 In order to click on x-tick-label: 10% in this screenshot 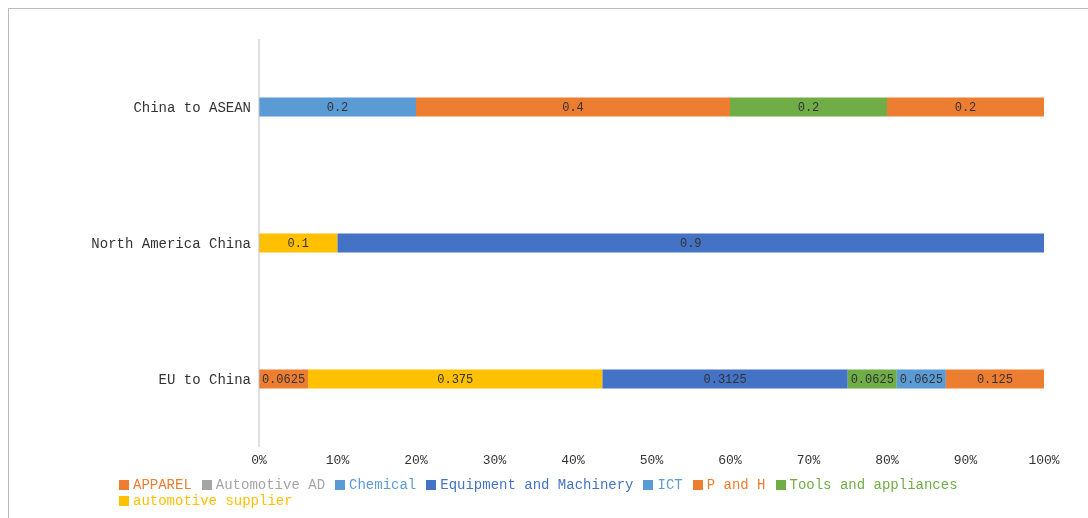, I will do `click(337, 461)`.